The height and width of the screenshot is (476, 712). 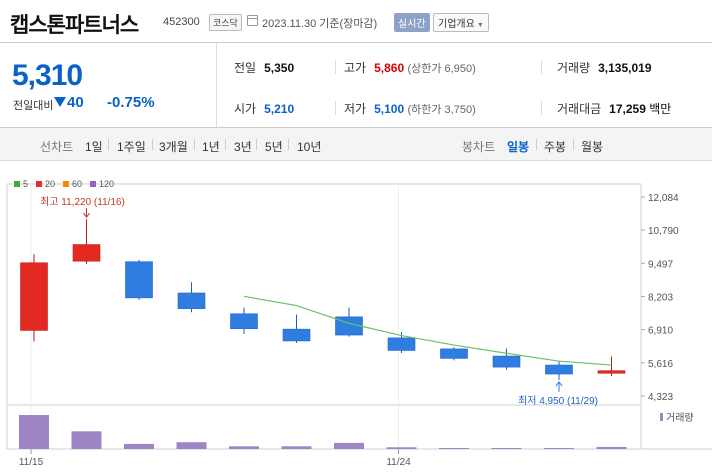 I want to click on period-3m: 3개월, so click(x=173, y=147).